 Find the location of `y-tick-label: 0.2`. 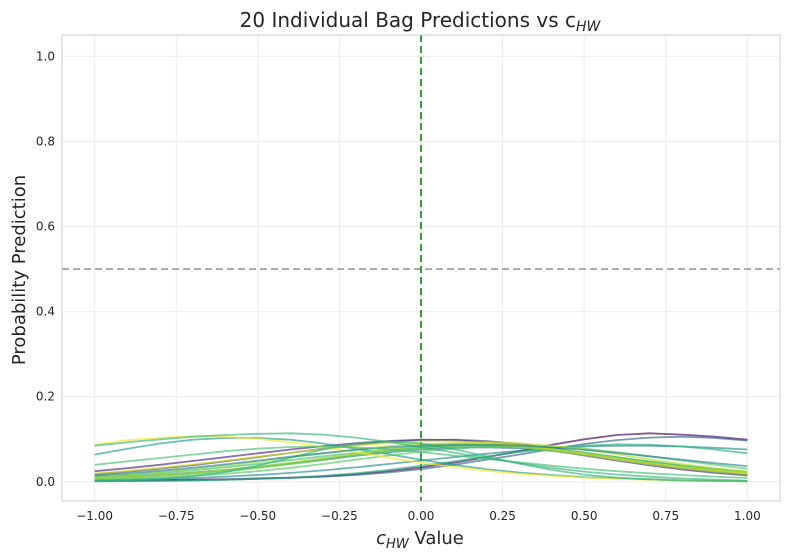

y-tick-label: 0.2 is located at coordinates (45, 397).